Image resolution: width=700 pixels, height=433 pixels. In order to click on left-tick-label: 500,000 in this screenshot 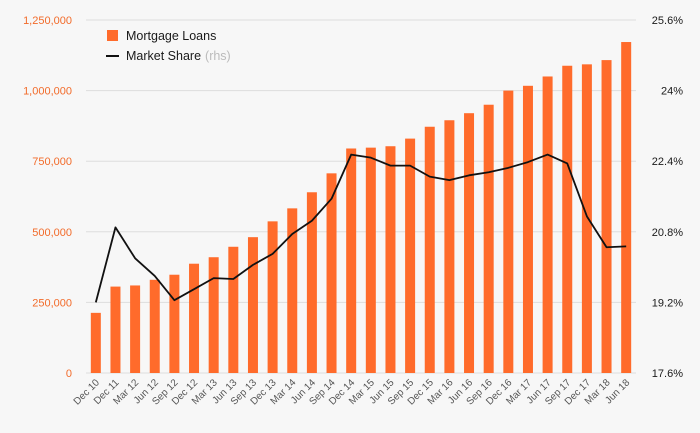, I will do `click(52, 233)`.